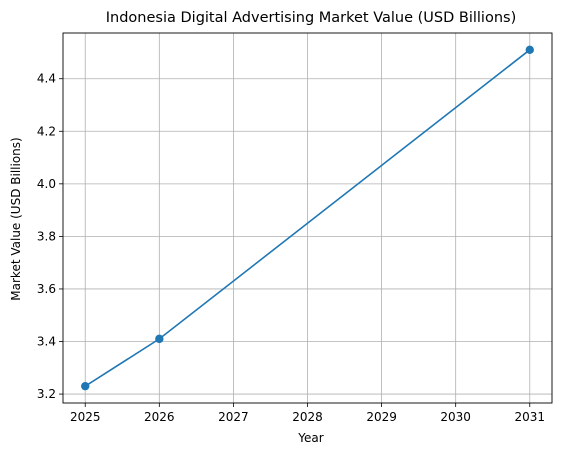 This screenshot has height=460, width=567. What do you see at coordinates (233, 417) in the screenshot?
I see `x-tick-label: 2027` at bounding box center [233, 417].